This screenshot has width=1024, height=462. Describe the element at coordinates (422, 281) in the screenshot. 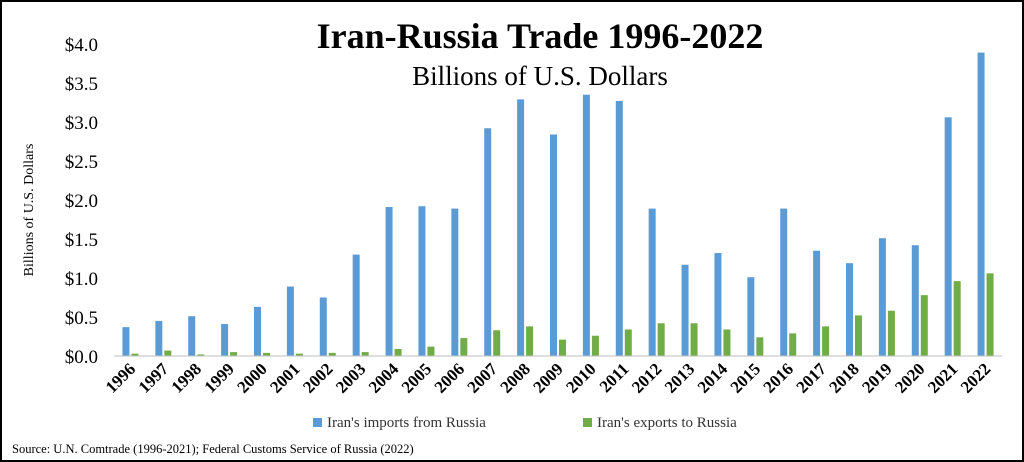

I see `bar-imports-2005` at that location.